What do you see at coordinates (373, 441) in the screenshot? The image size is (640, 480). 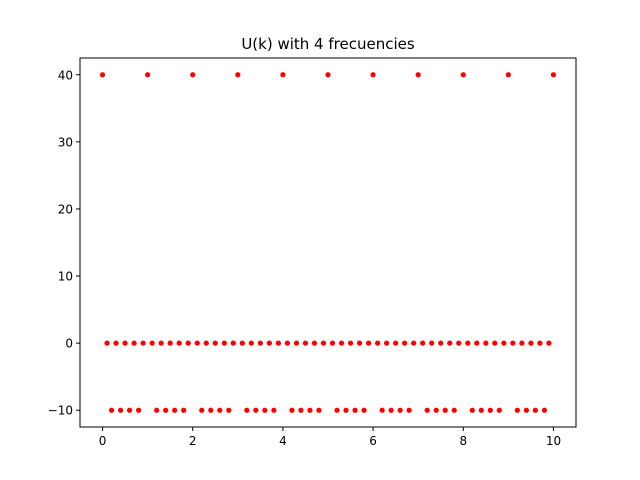 I see `x-tick-label: 6` at bounding box center [373, 441].